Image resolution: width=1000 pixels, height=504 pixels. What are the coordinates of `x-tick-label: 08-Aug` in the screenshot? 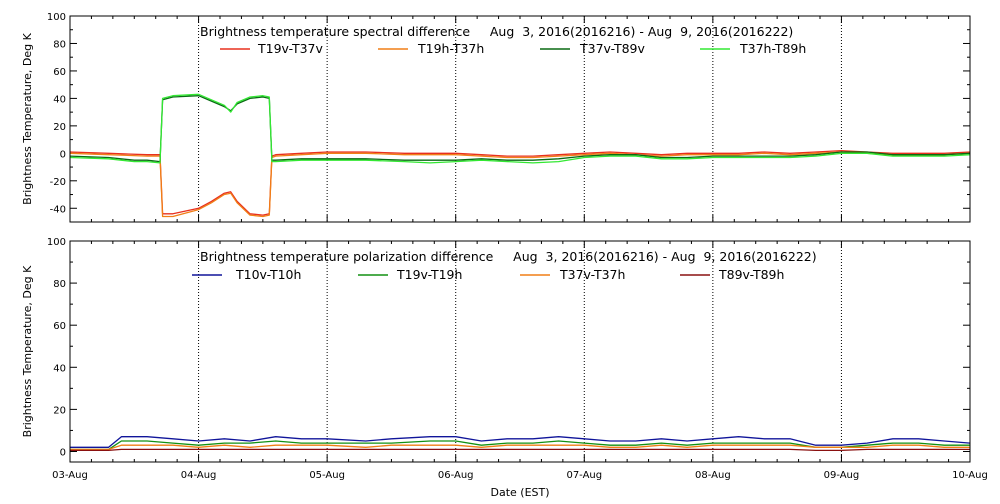 It's located at (713, 475).